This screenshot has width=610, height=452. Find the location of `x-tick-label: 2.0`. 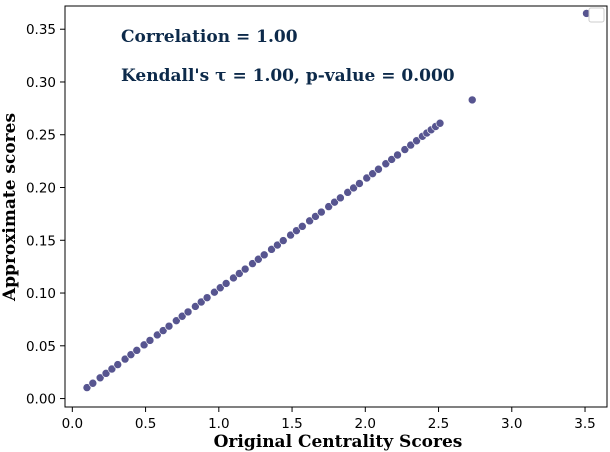

x-tick-label: 2.0 is located at coordinates (365, 424).